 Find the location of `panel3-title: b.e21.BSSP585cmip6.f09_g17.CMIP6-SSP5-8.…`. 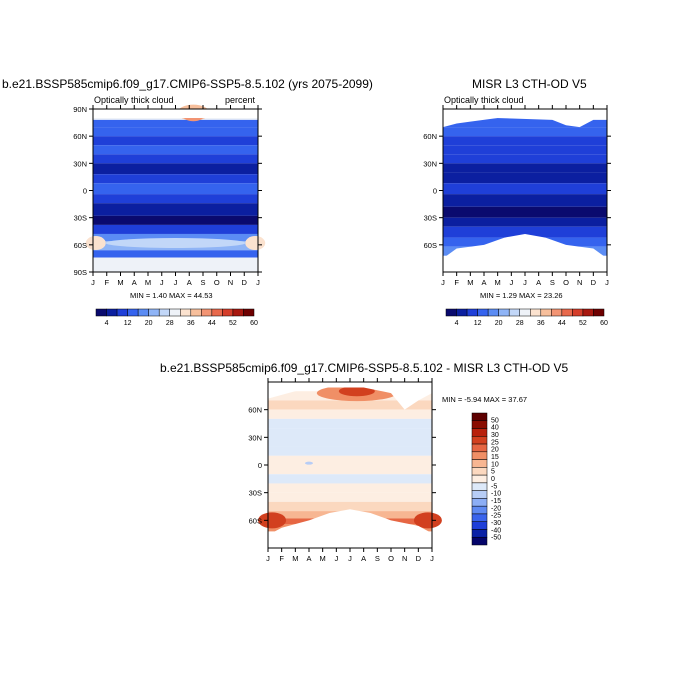

panel3-title: b.e21.BSSP585cmip6.f09_g17.CMIP6-SSP5-8.… is located at coordinates (364, 368).